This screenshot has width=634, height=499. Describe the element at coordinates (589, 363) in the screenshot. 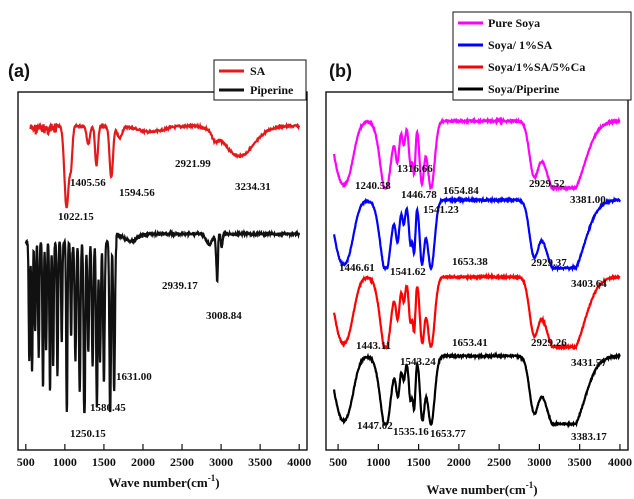

I see `panel-b-peak-label: 3431.57` at that location.